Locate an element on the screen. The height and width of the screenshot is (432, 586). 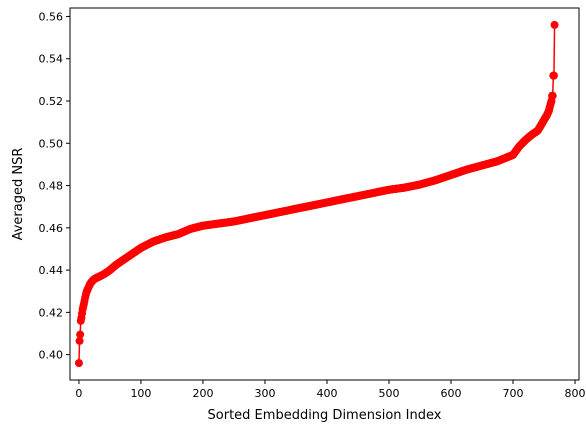
y-tick-label: 0.40 is located at coordinates (51, 355).